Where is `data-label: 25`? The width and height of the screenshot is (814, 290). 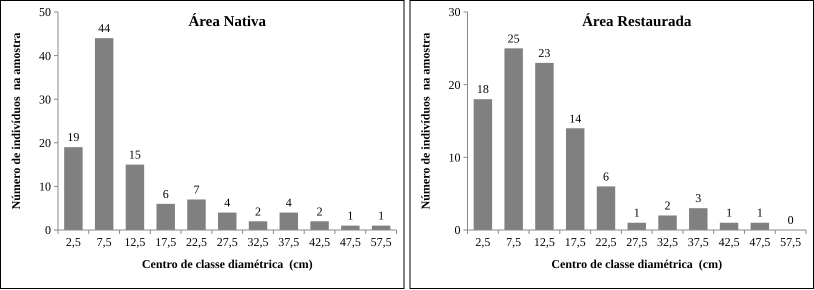 data-label: 25 is located at coordinates (514, 38).